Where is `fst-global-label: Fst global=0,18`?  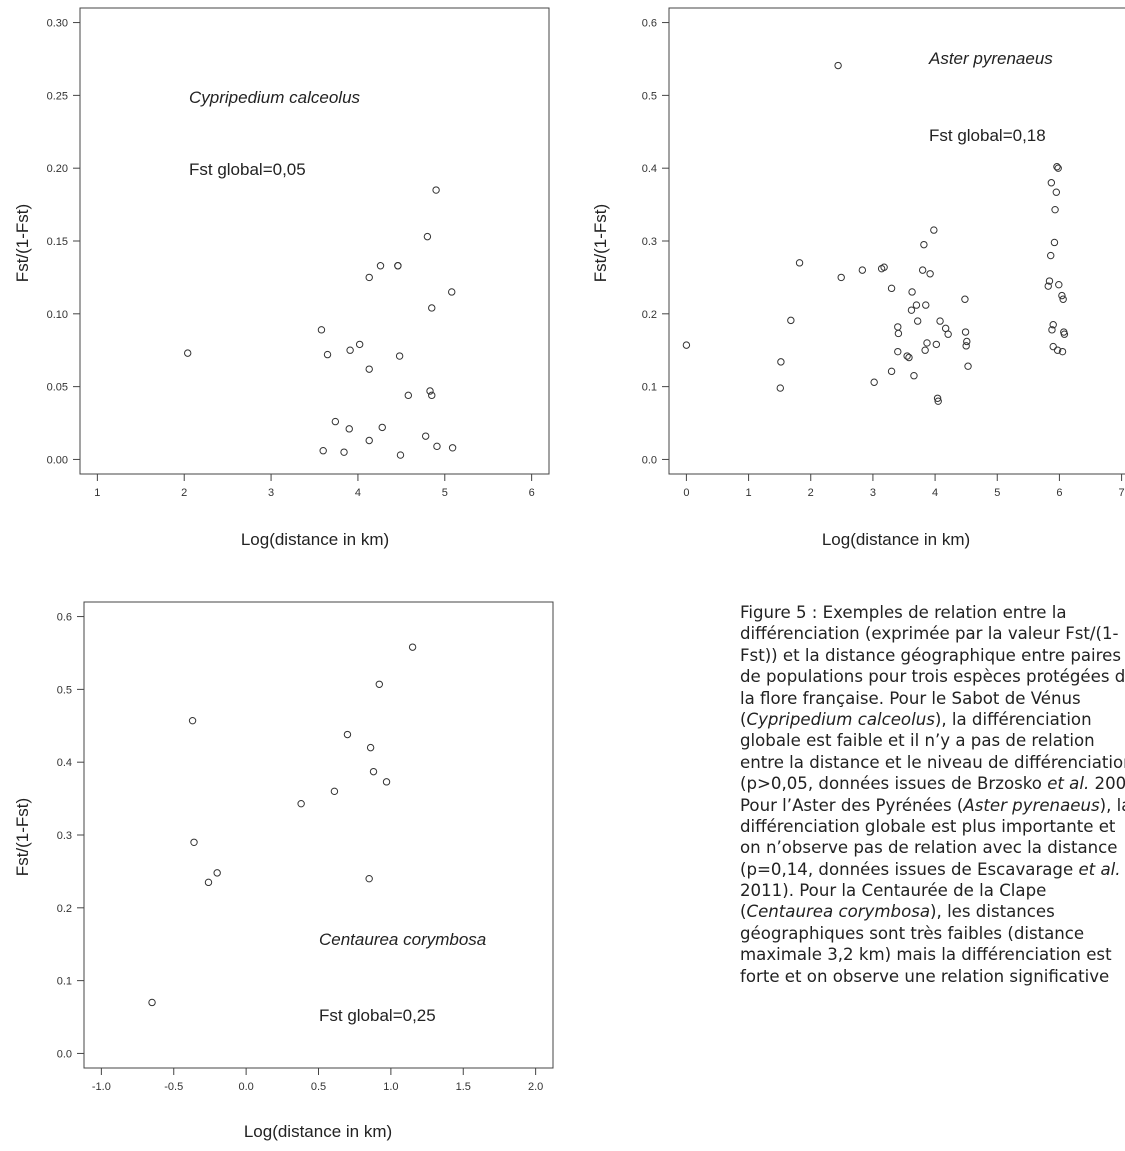 fst-global-label: Fst global=0,18 is located at coordinates (987, 135).